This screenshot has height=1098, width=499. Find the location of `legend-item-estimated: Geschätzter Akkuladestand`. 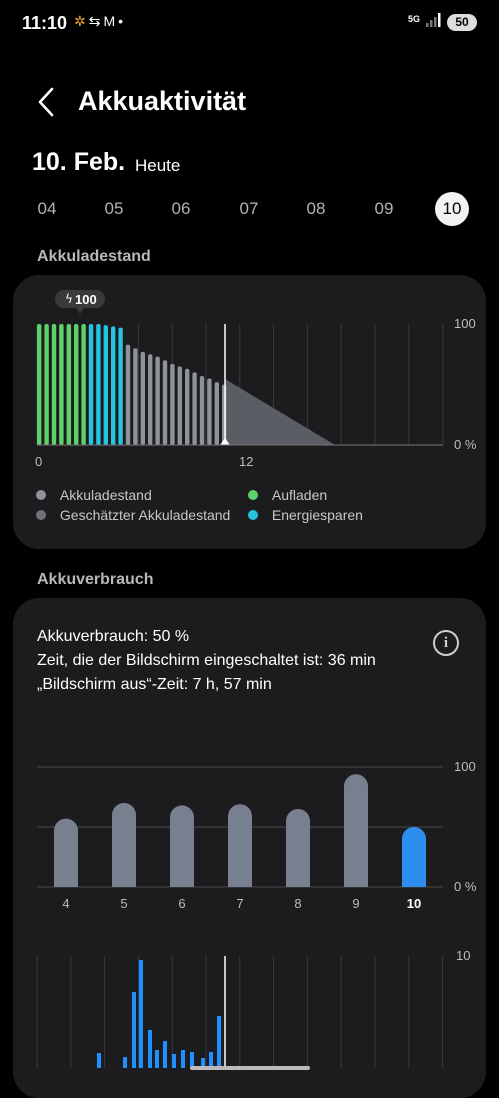

legend-item-estimated: Geschätzter Akkuladestand is located at coordinates (133, 515).